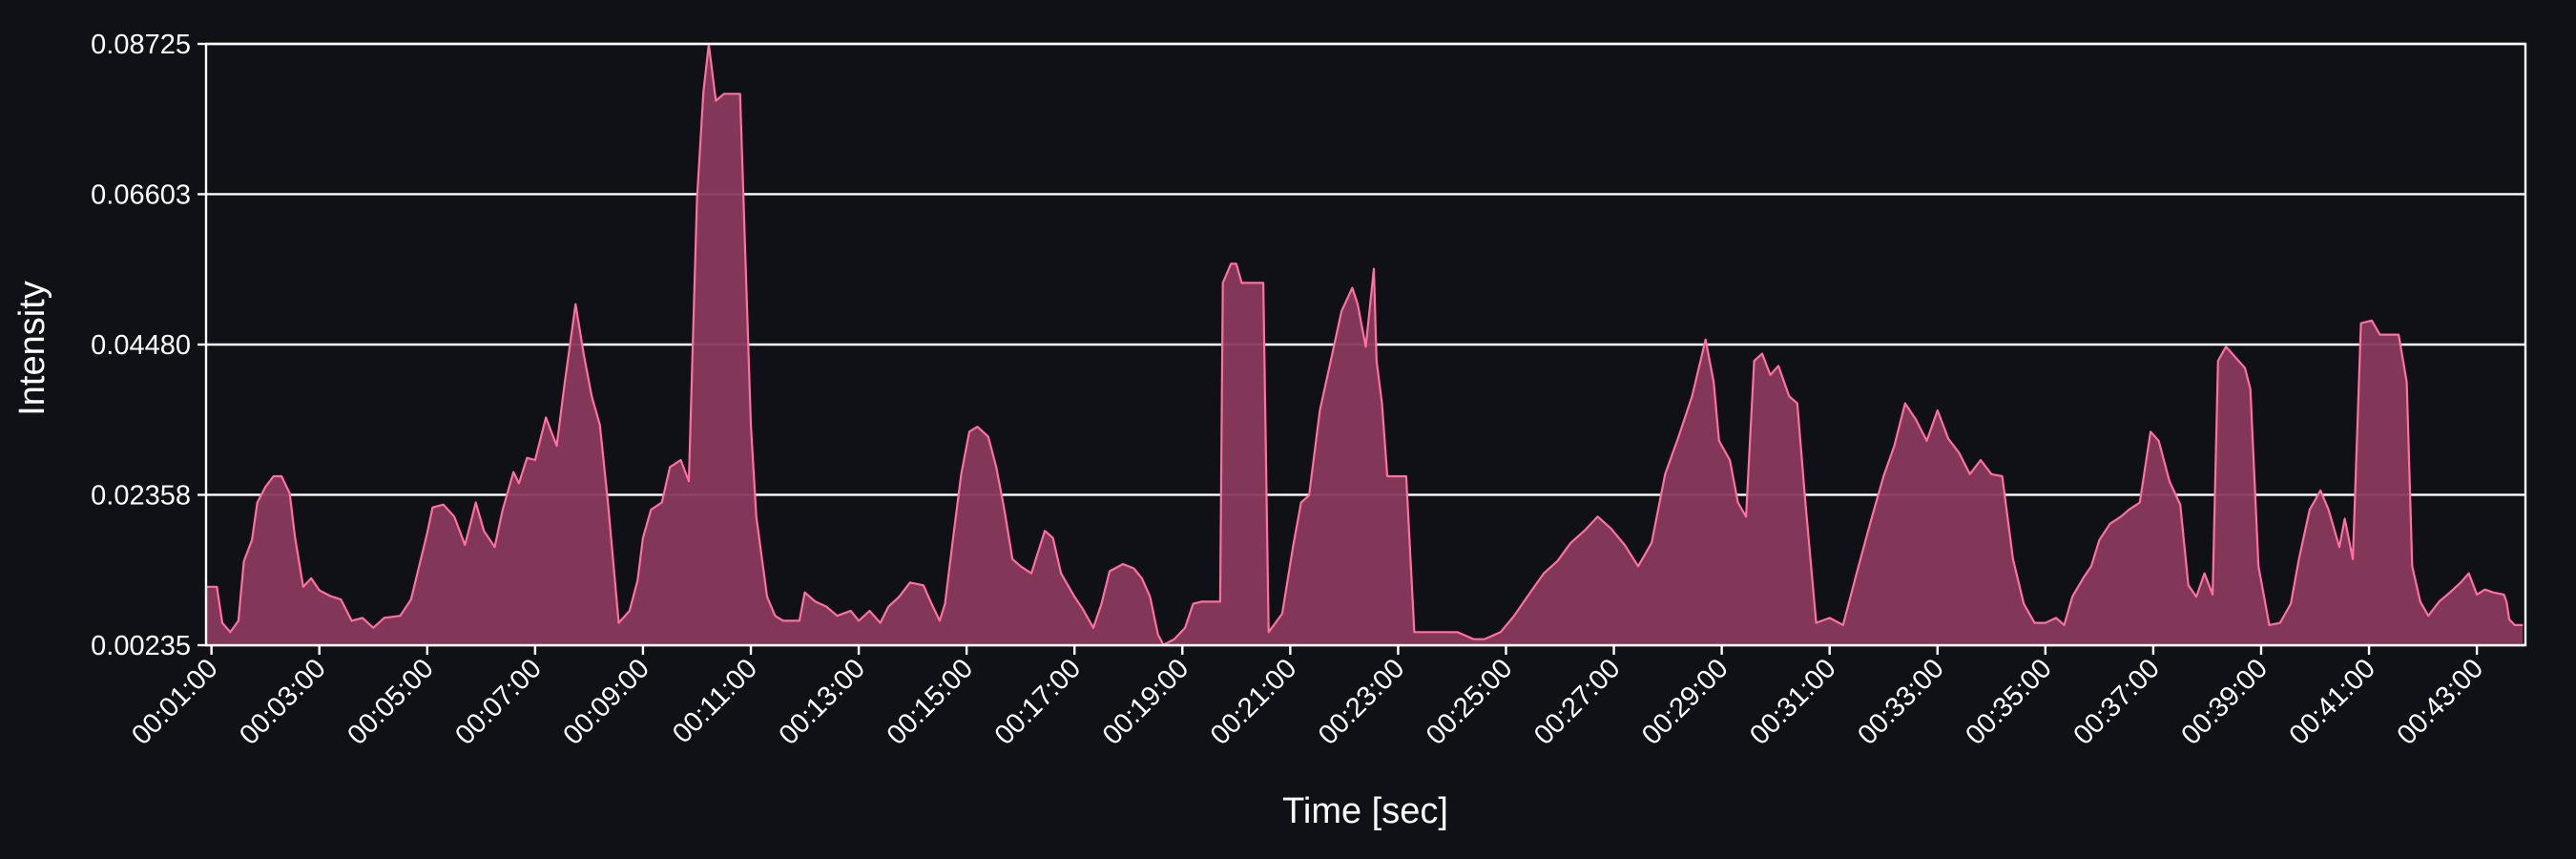 This screenshot has width=2576, height=859. I want to click on y-tick-label: 0.02358, so click(141, 495).